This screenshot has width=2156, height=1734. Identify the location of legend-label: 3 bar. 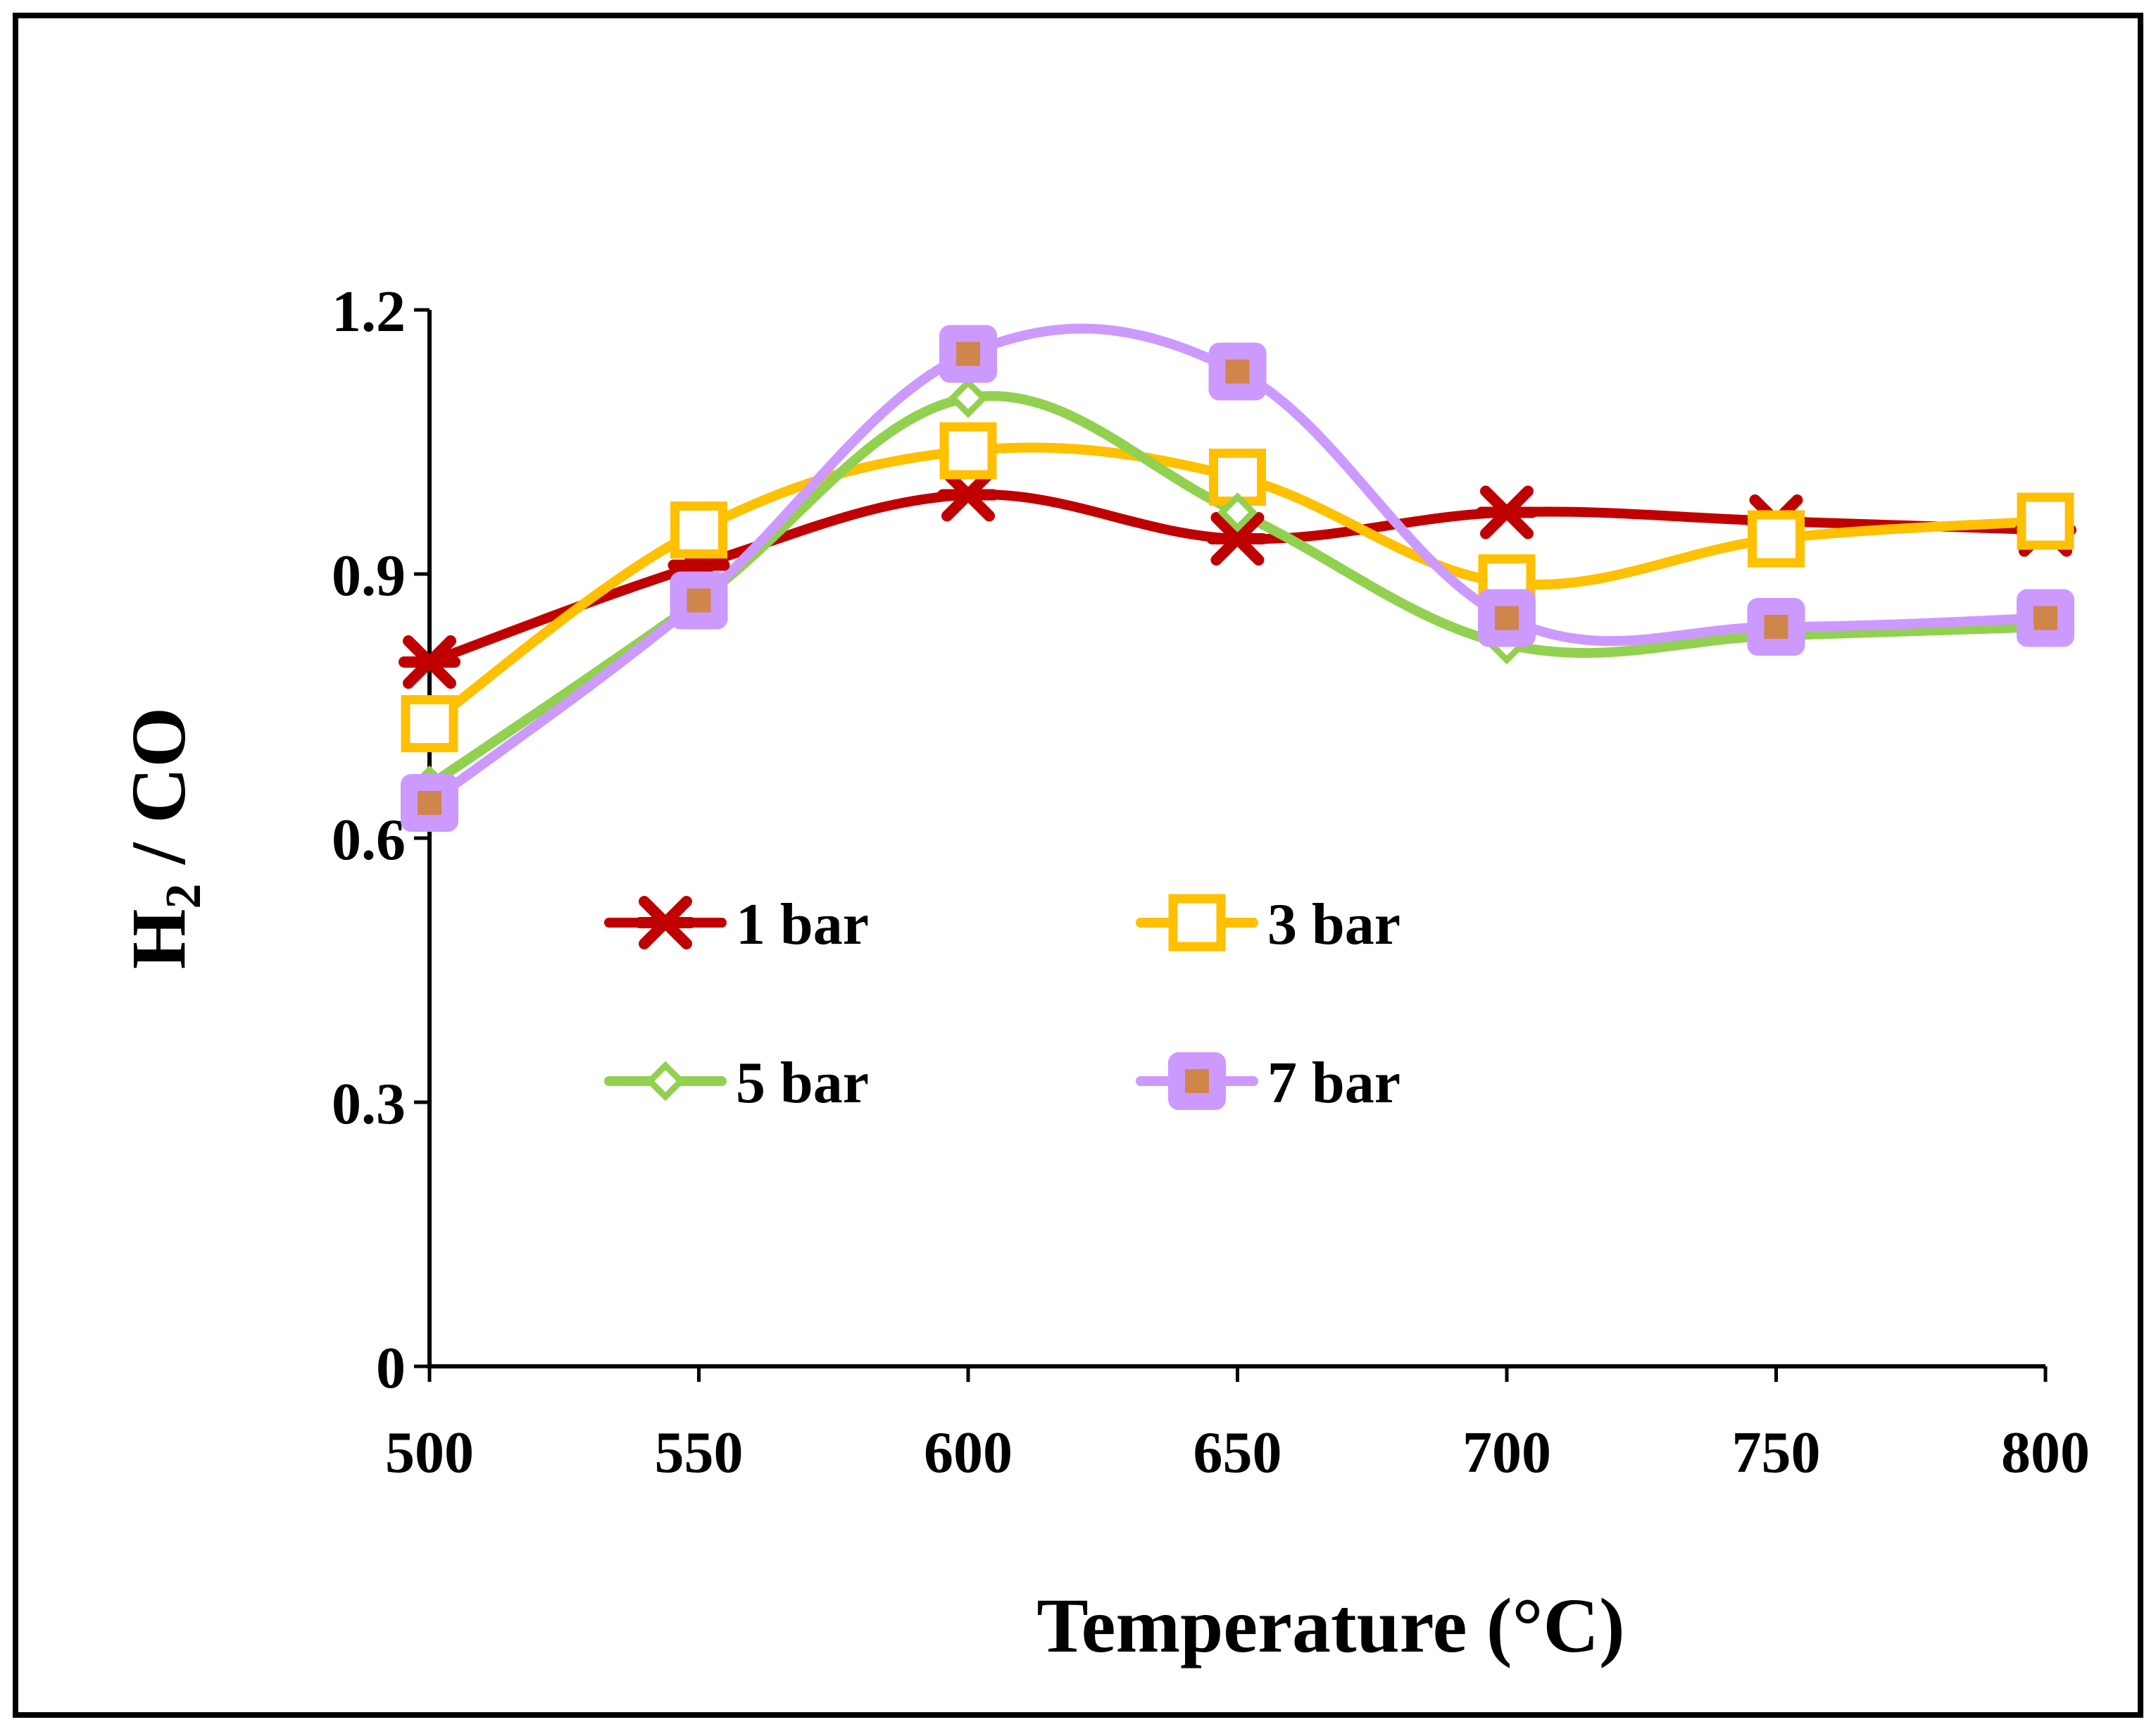
(1333, 924).